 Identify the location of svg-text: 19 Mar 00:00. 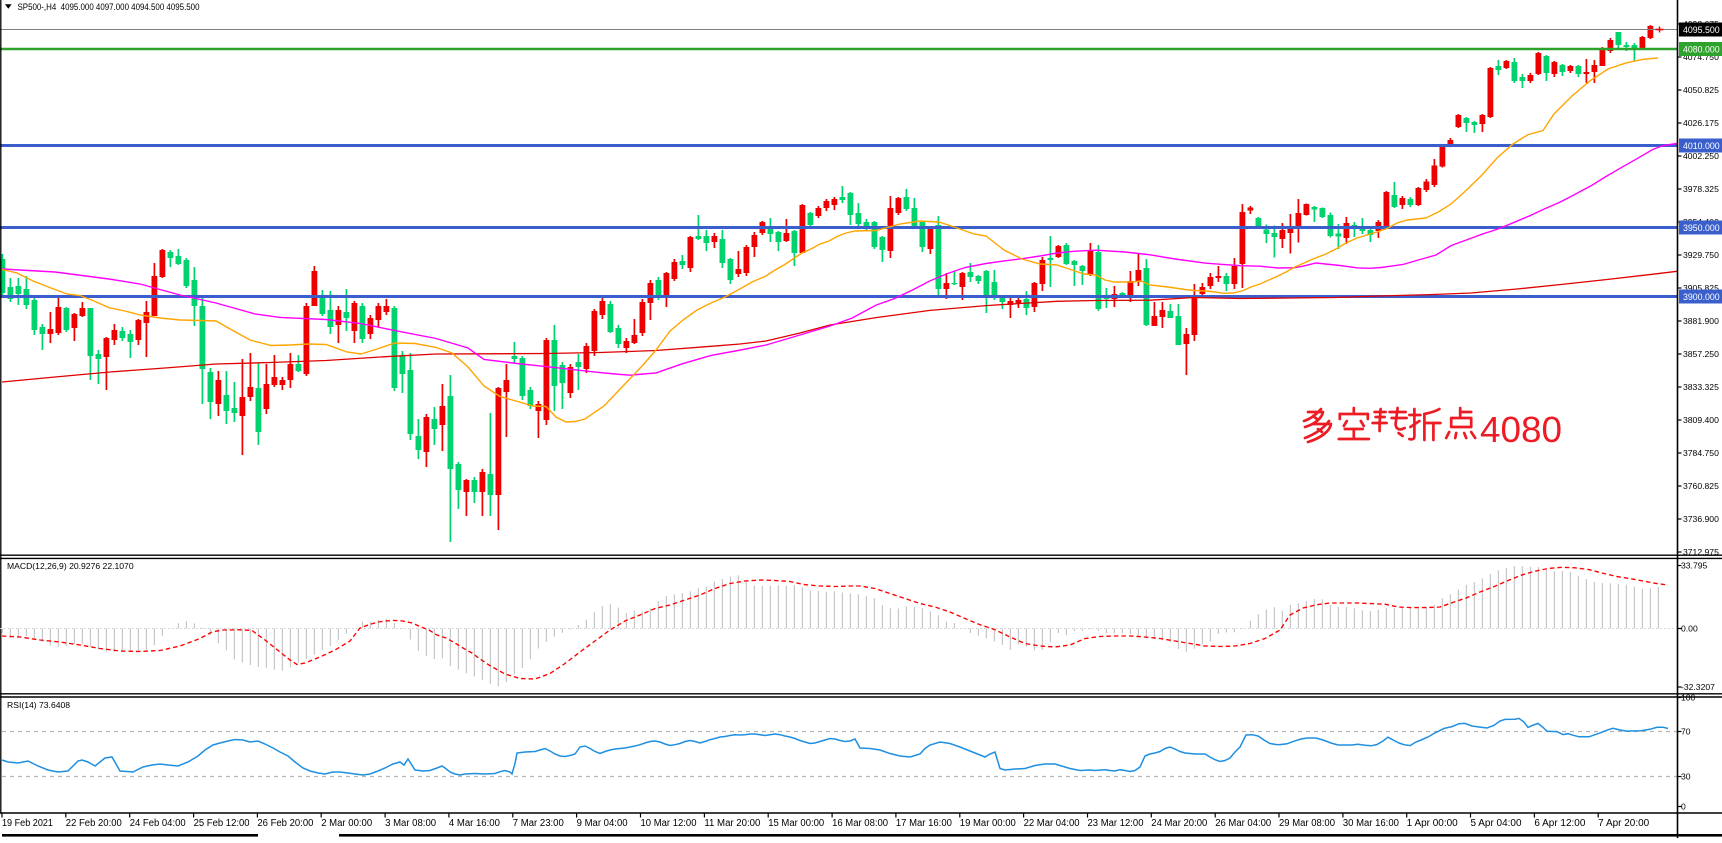
(988, 823).